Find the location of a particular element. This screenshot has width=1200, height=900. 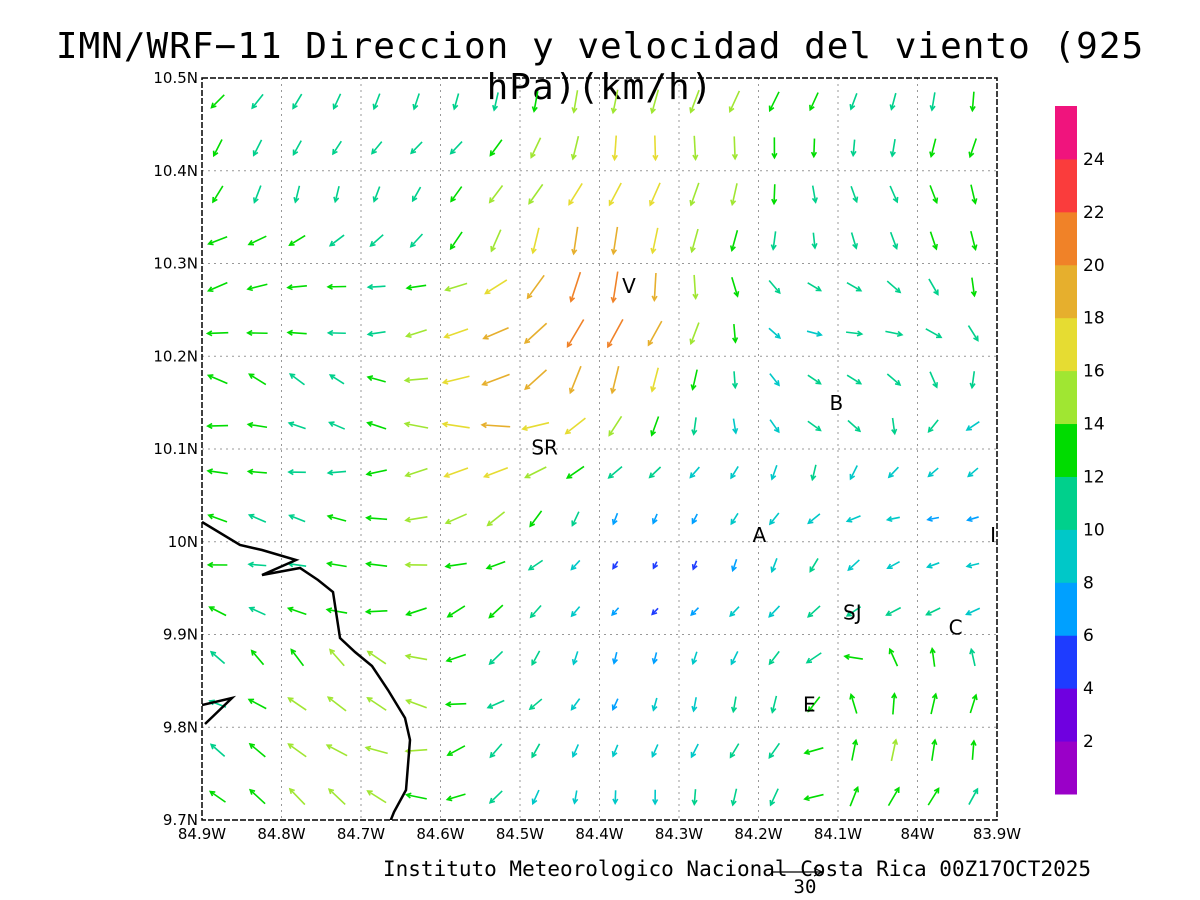

colorbar-label: 24 is located at coordinates (1094, 160).